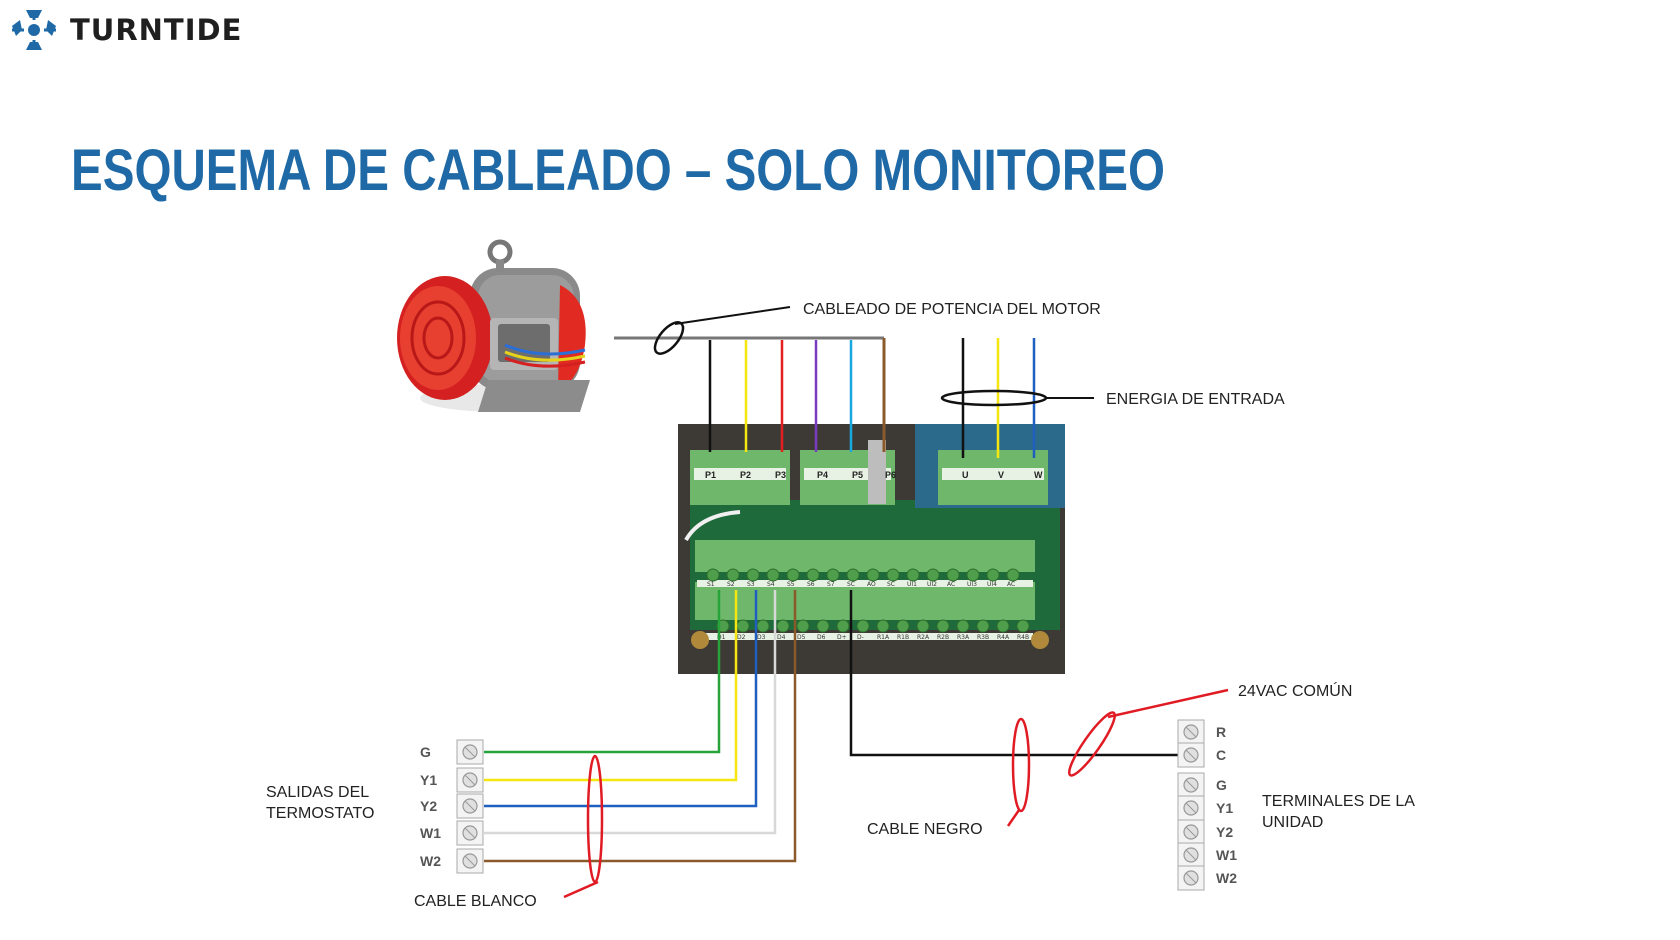 The height and width of the screenshot is (940, 1680). What do you see at coordinates (1226, 878) in the screenshot?
I see `unit-bottom-terminal-label-w2: W2` at bounding box center [1226, 878].